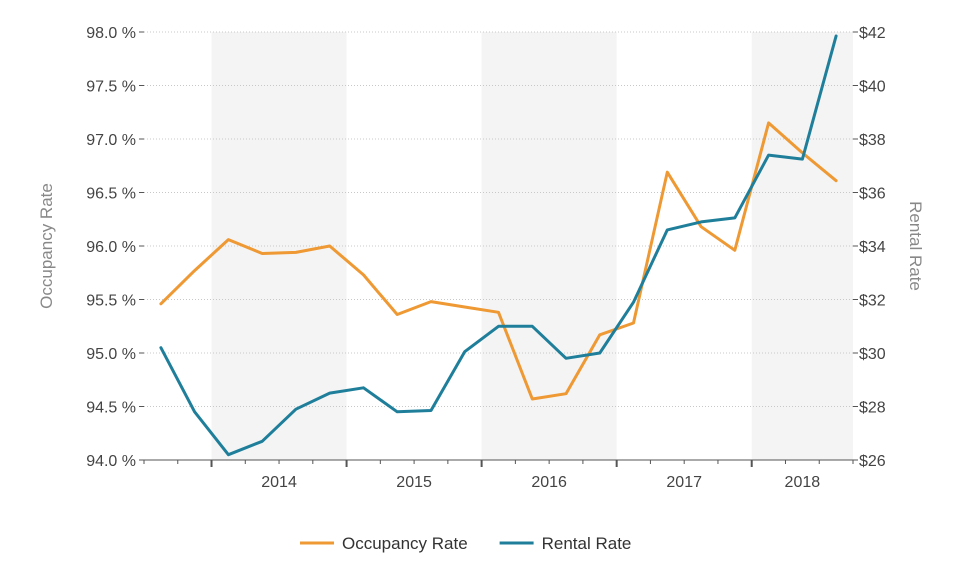 Image resolution: width=965 pixels, height=580 pixels. What do you see at coordinates (279, 482) in the screenshot?
I see `x-tick-label: 2014` at bounding box center [279, 482].